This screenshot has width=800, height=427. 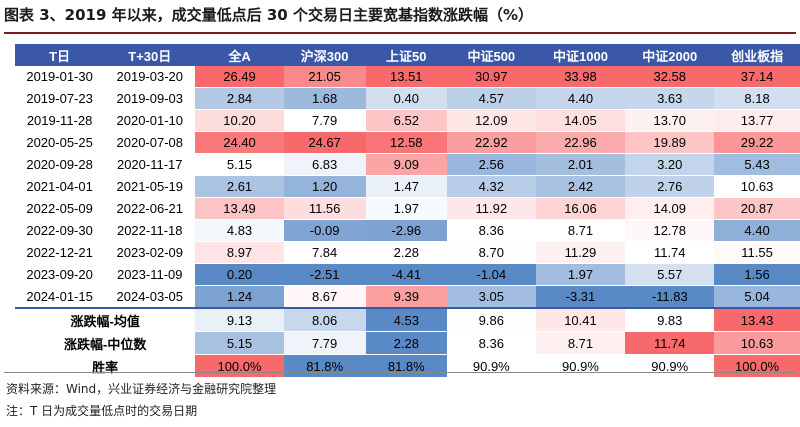 I want to click on t30-date-cell: 2023-11-09, so click(x=150, y=274).